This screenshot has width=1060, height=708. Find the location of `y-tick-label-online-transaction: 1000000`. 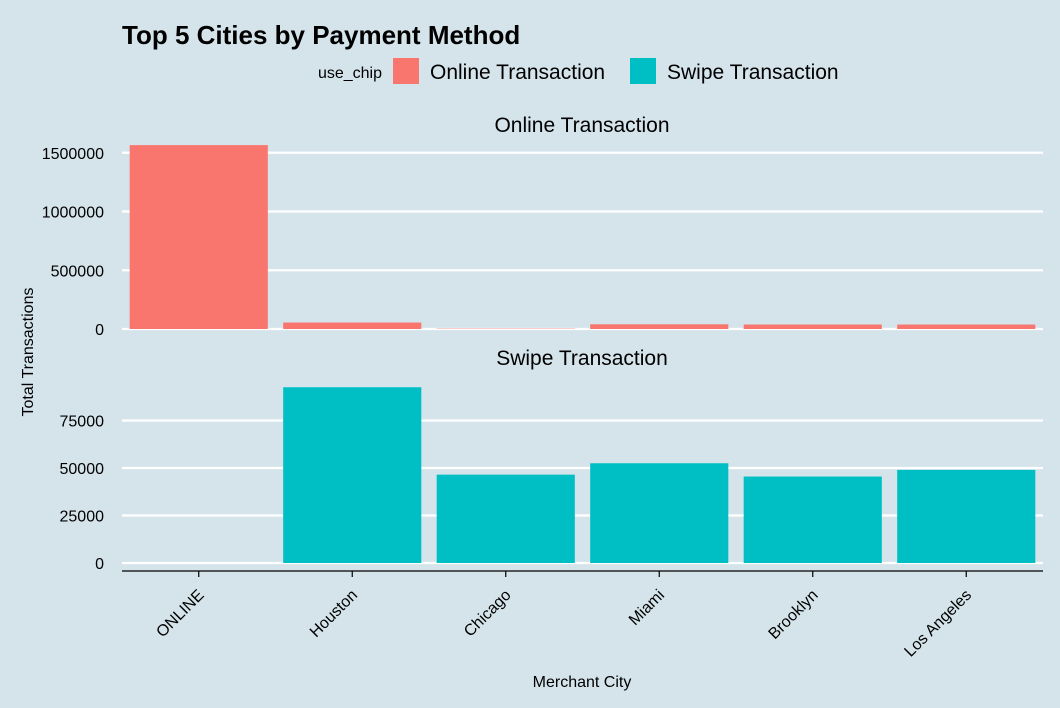

y-tick-label-online-transaction: 1000000 is located at coordinates (73, 213).